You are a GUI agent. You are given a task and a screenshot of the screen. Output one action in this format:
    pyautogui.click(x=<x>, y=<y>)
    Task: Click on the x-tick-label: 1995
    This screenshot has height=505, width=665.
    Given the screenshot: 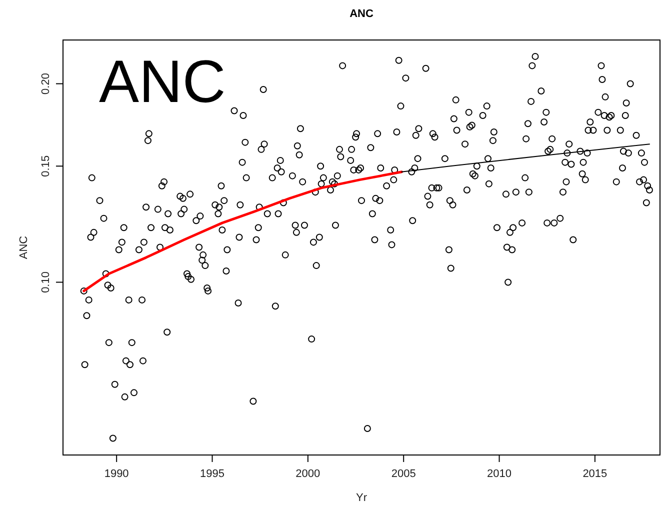 What is the action you would take?
    pyautogui.click(x=212, y=474)
    